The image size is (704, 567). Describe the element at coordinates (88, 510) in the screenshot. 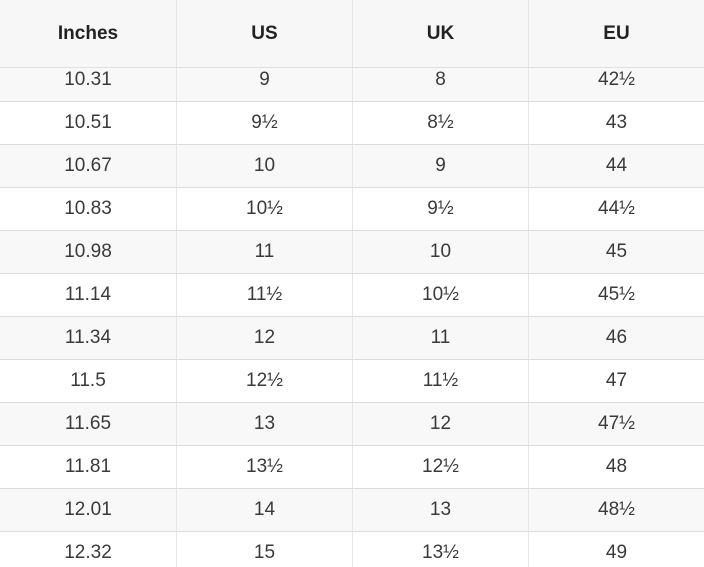

I see `inches-cell: 12.01` at that location.